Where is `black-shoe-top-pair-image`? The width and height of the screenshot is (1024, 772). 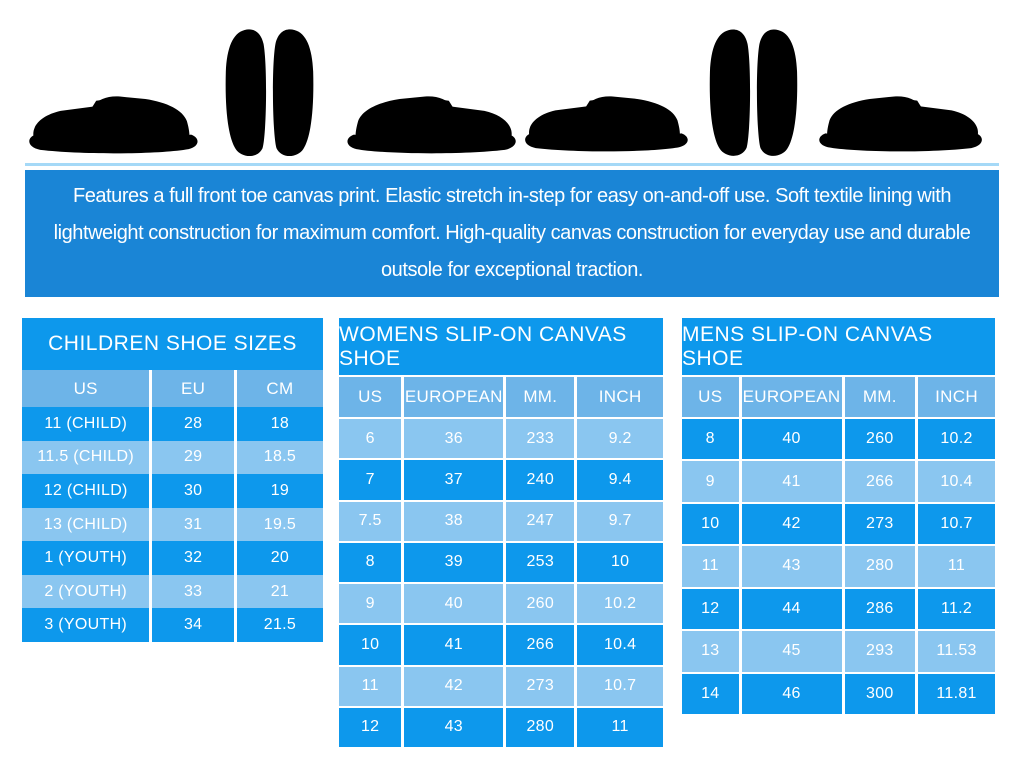 black-shoe-top-pair-image is located at coordinates (269, 91).